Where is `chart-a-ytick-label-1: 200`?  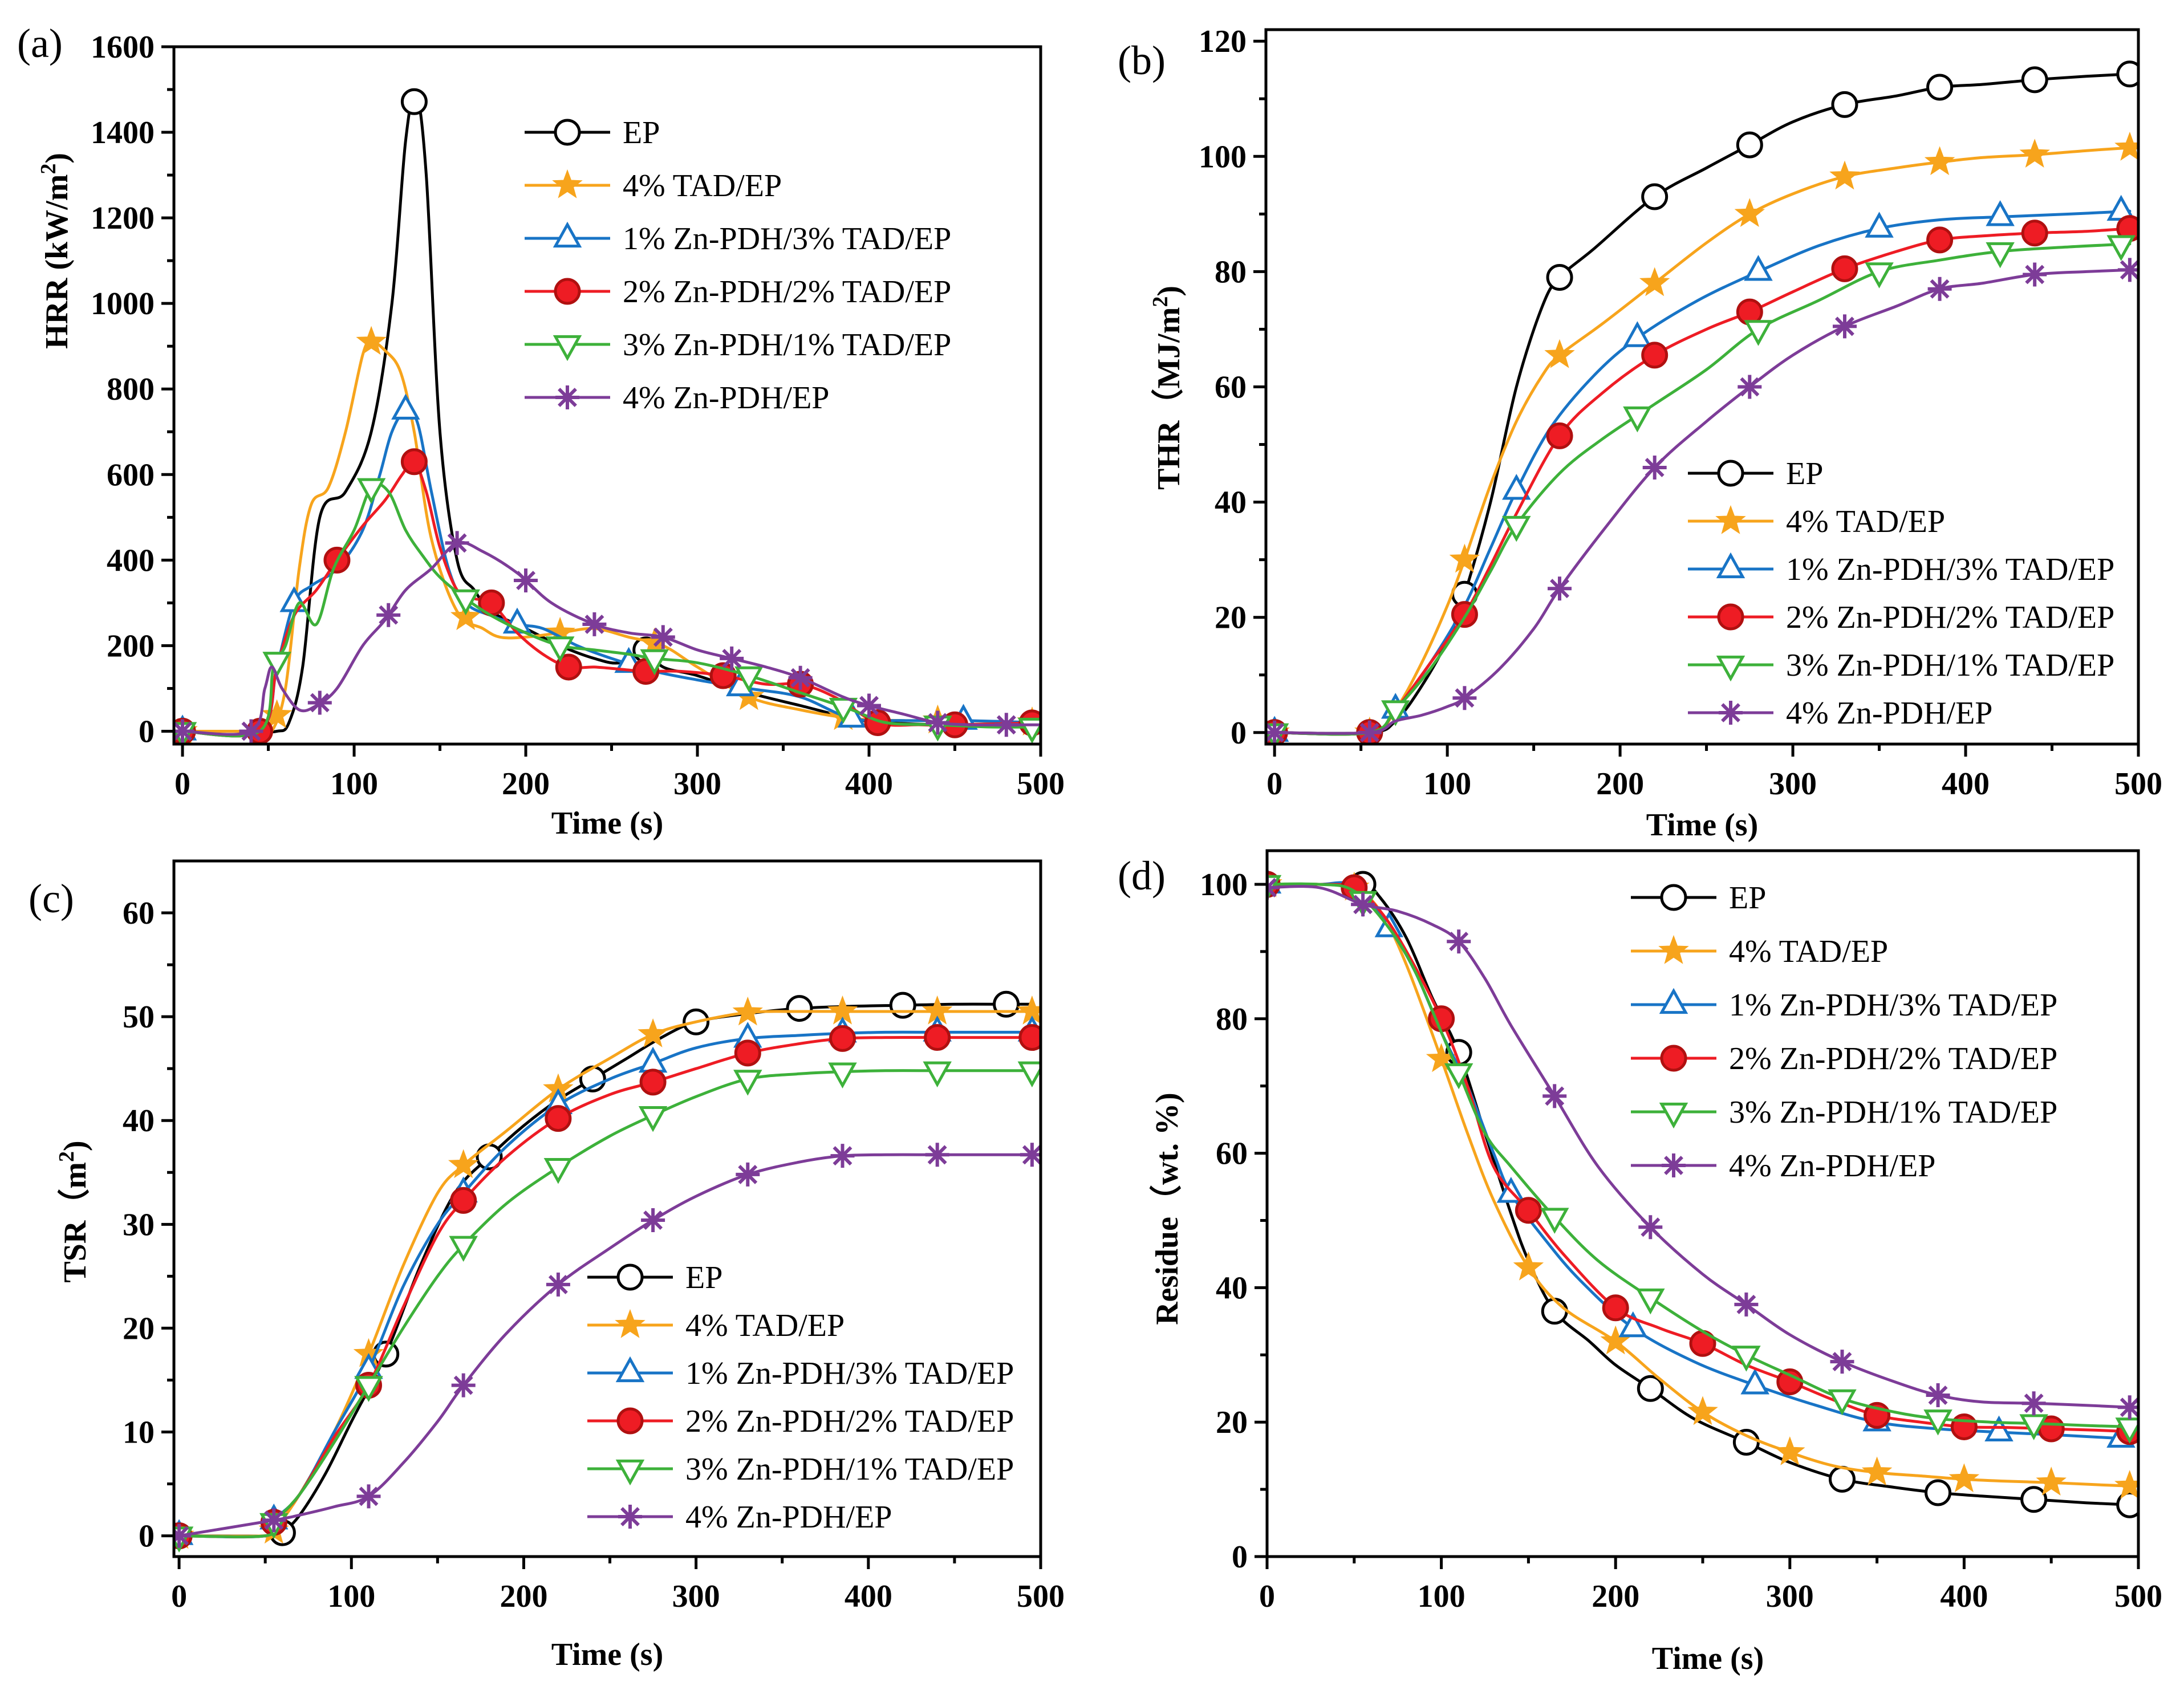
chart-a-ytick-label-1: 200 is located at coordinates (131, 646).